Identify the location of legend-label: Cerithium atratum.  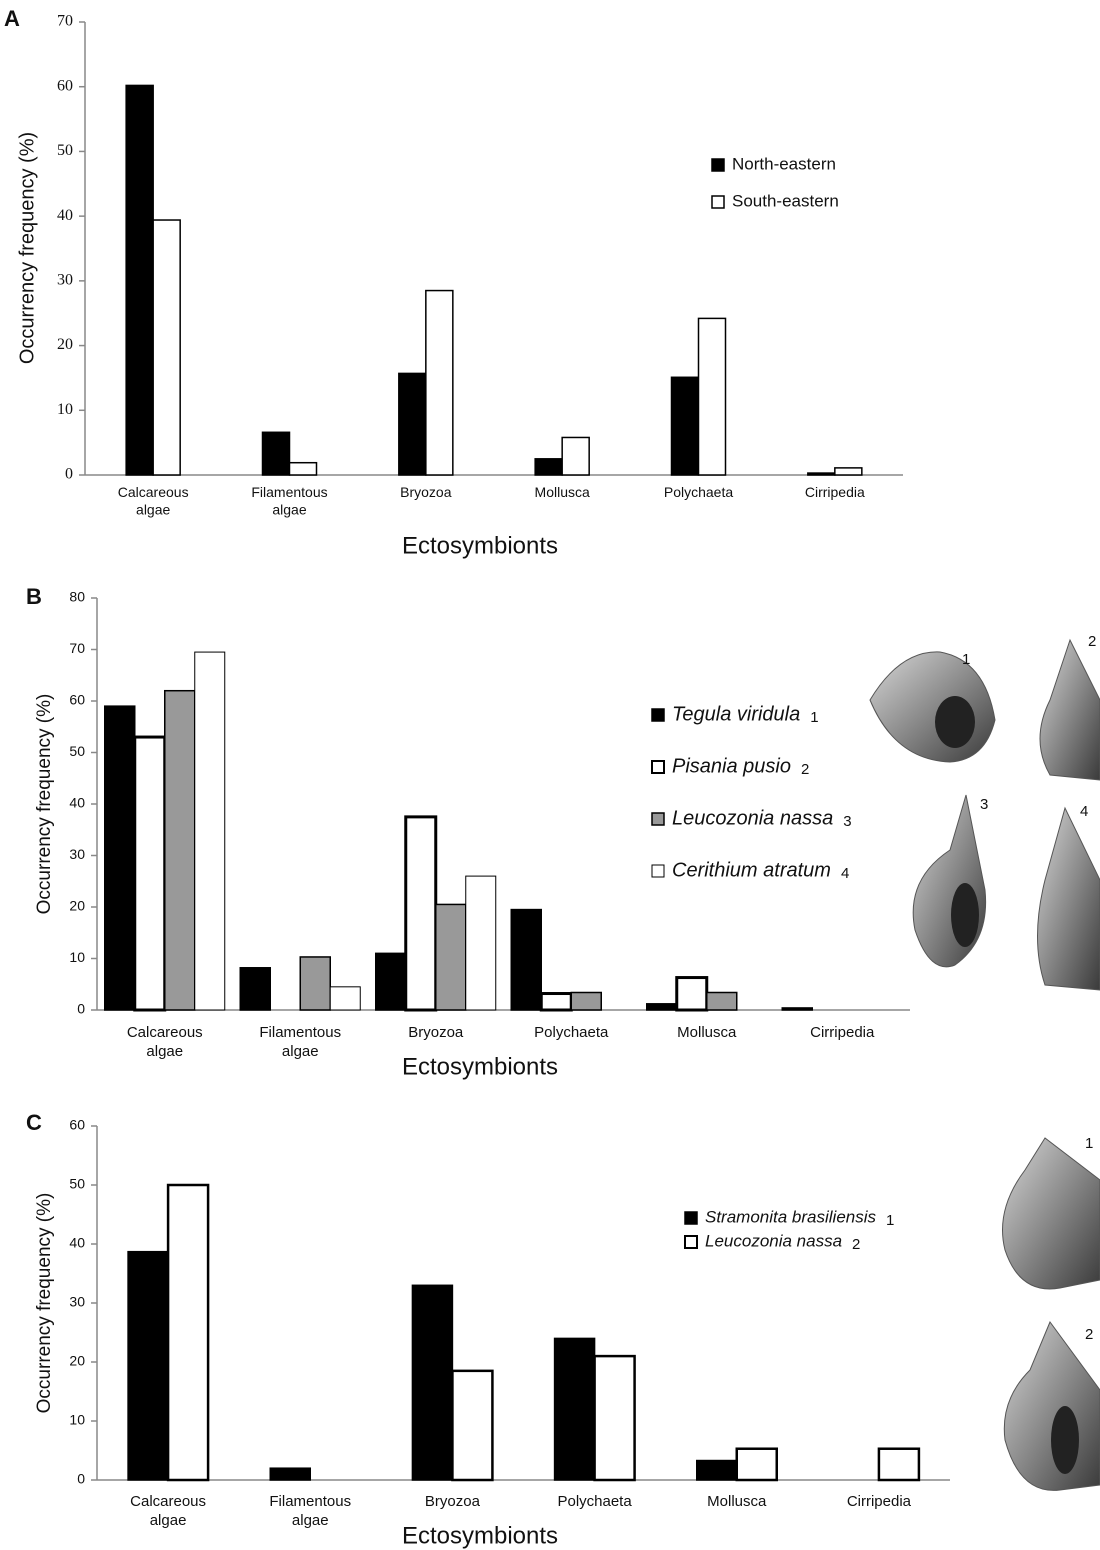
(751, 870).